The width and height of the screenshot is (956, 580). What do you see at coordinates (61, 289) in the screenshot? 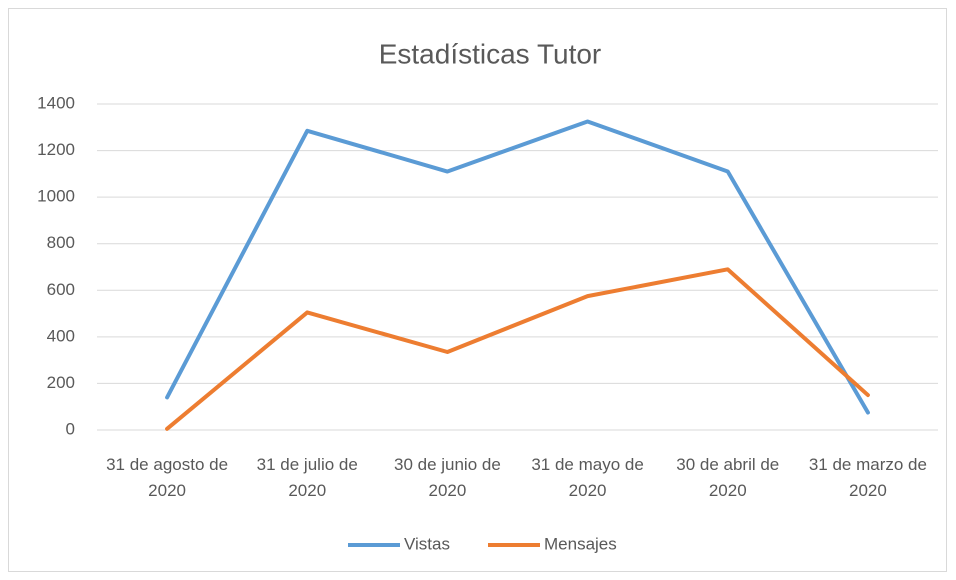
I see `y-tick-label: 600` at bounding box center [61, 289].